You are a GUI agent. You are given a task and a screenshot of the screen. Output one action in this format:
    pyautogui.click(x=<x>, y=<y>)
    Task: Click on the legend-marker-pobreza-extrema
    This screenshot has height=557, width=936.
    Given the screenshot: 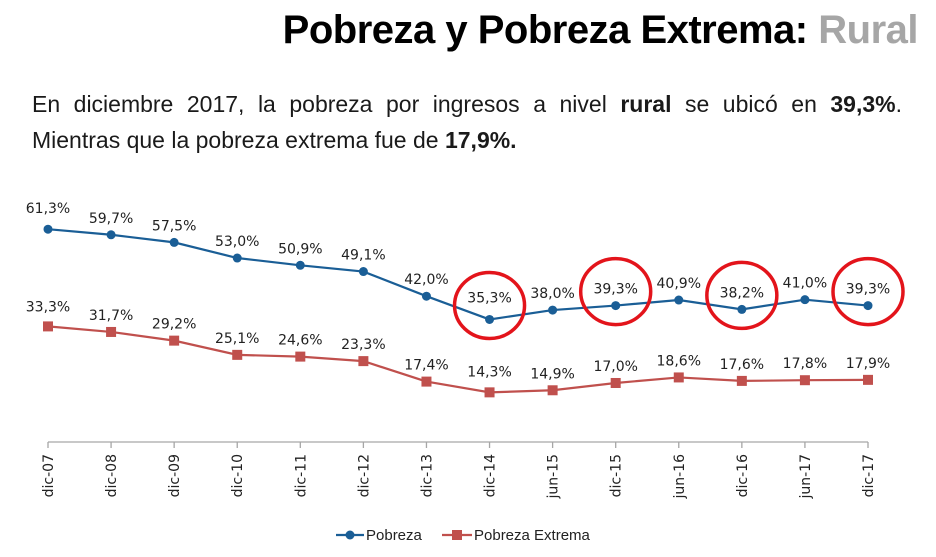 What is the action you would take?
    pyautogui.click(x=457, y=535)
    